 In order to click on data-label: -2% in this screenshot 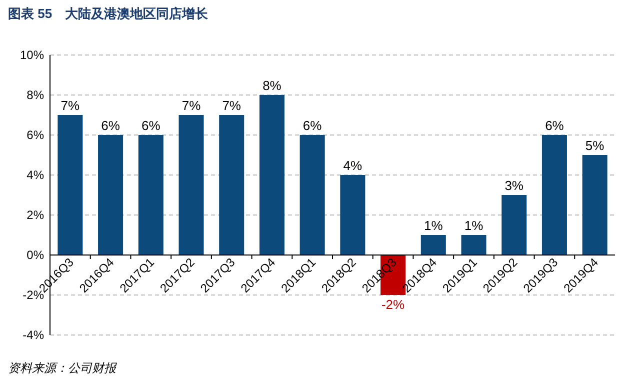, I will do `click(393, 304)`.